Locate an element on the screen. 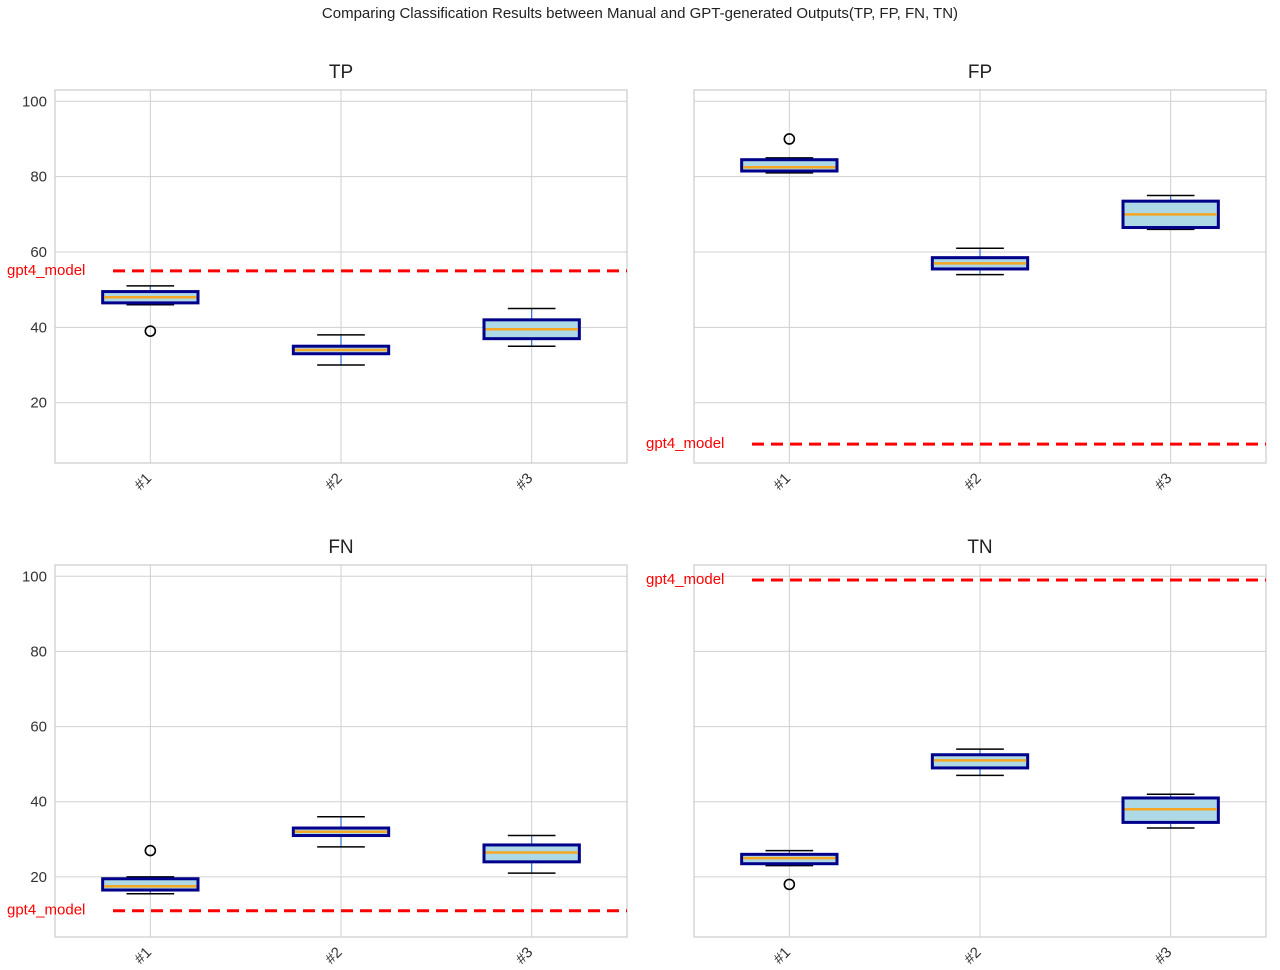  panel-title: TP is located at coordinates (341, 72).